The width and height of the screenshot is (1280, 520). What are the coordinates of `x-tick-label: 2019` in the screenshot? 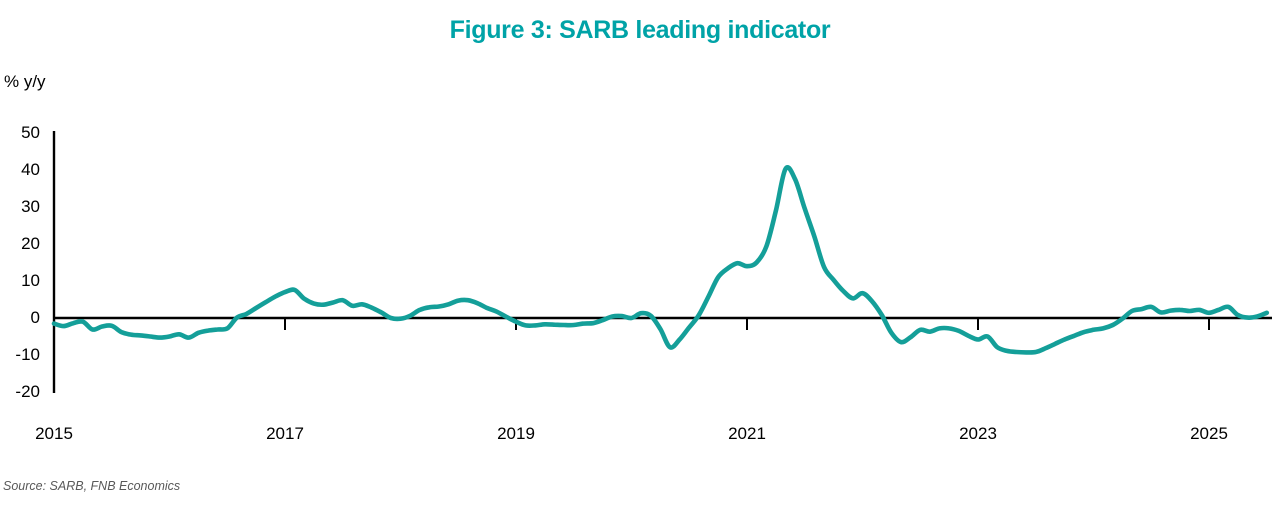 It's located at (516, 433).